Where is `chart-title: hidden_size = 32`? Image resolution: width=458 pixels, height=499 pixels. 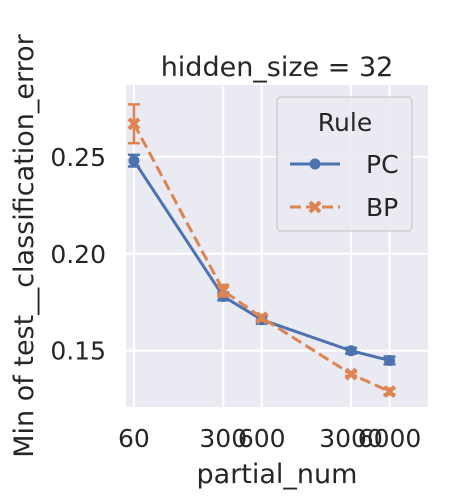 chart-title: hidden_size = 32 is located at coordinates (277, 67).